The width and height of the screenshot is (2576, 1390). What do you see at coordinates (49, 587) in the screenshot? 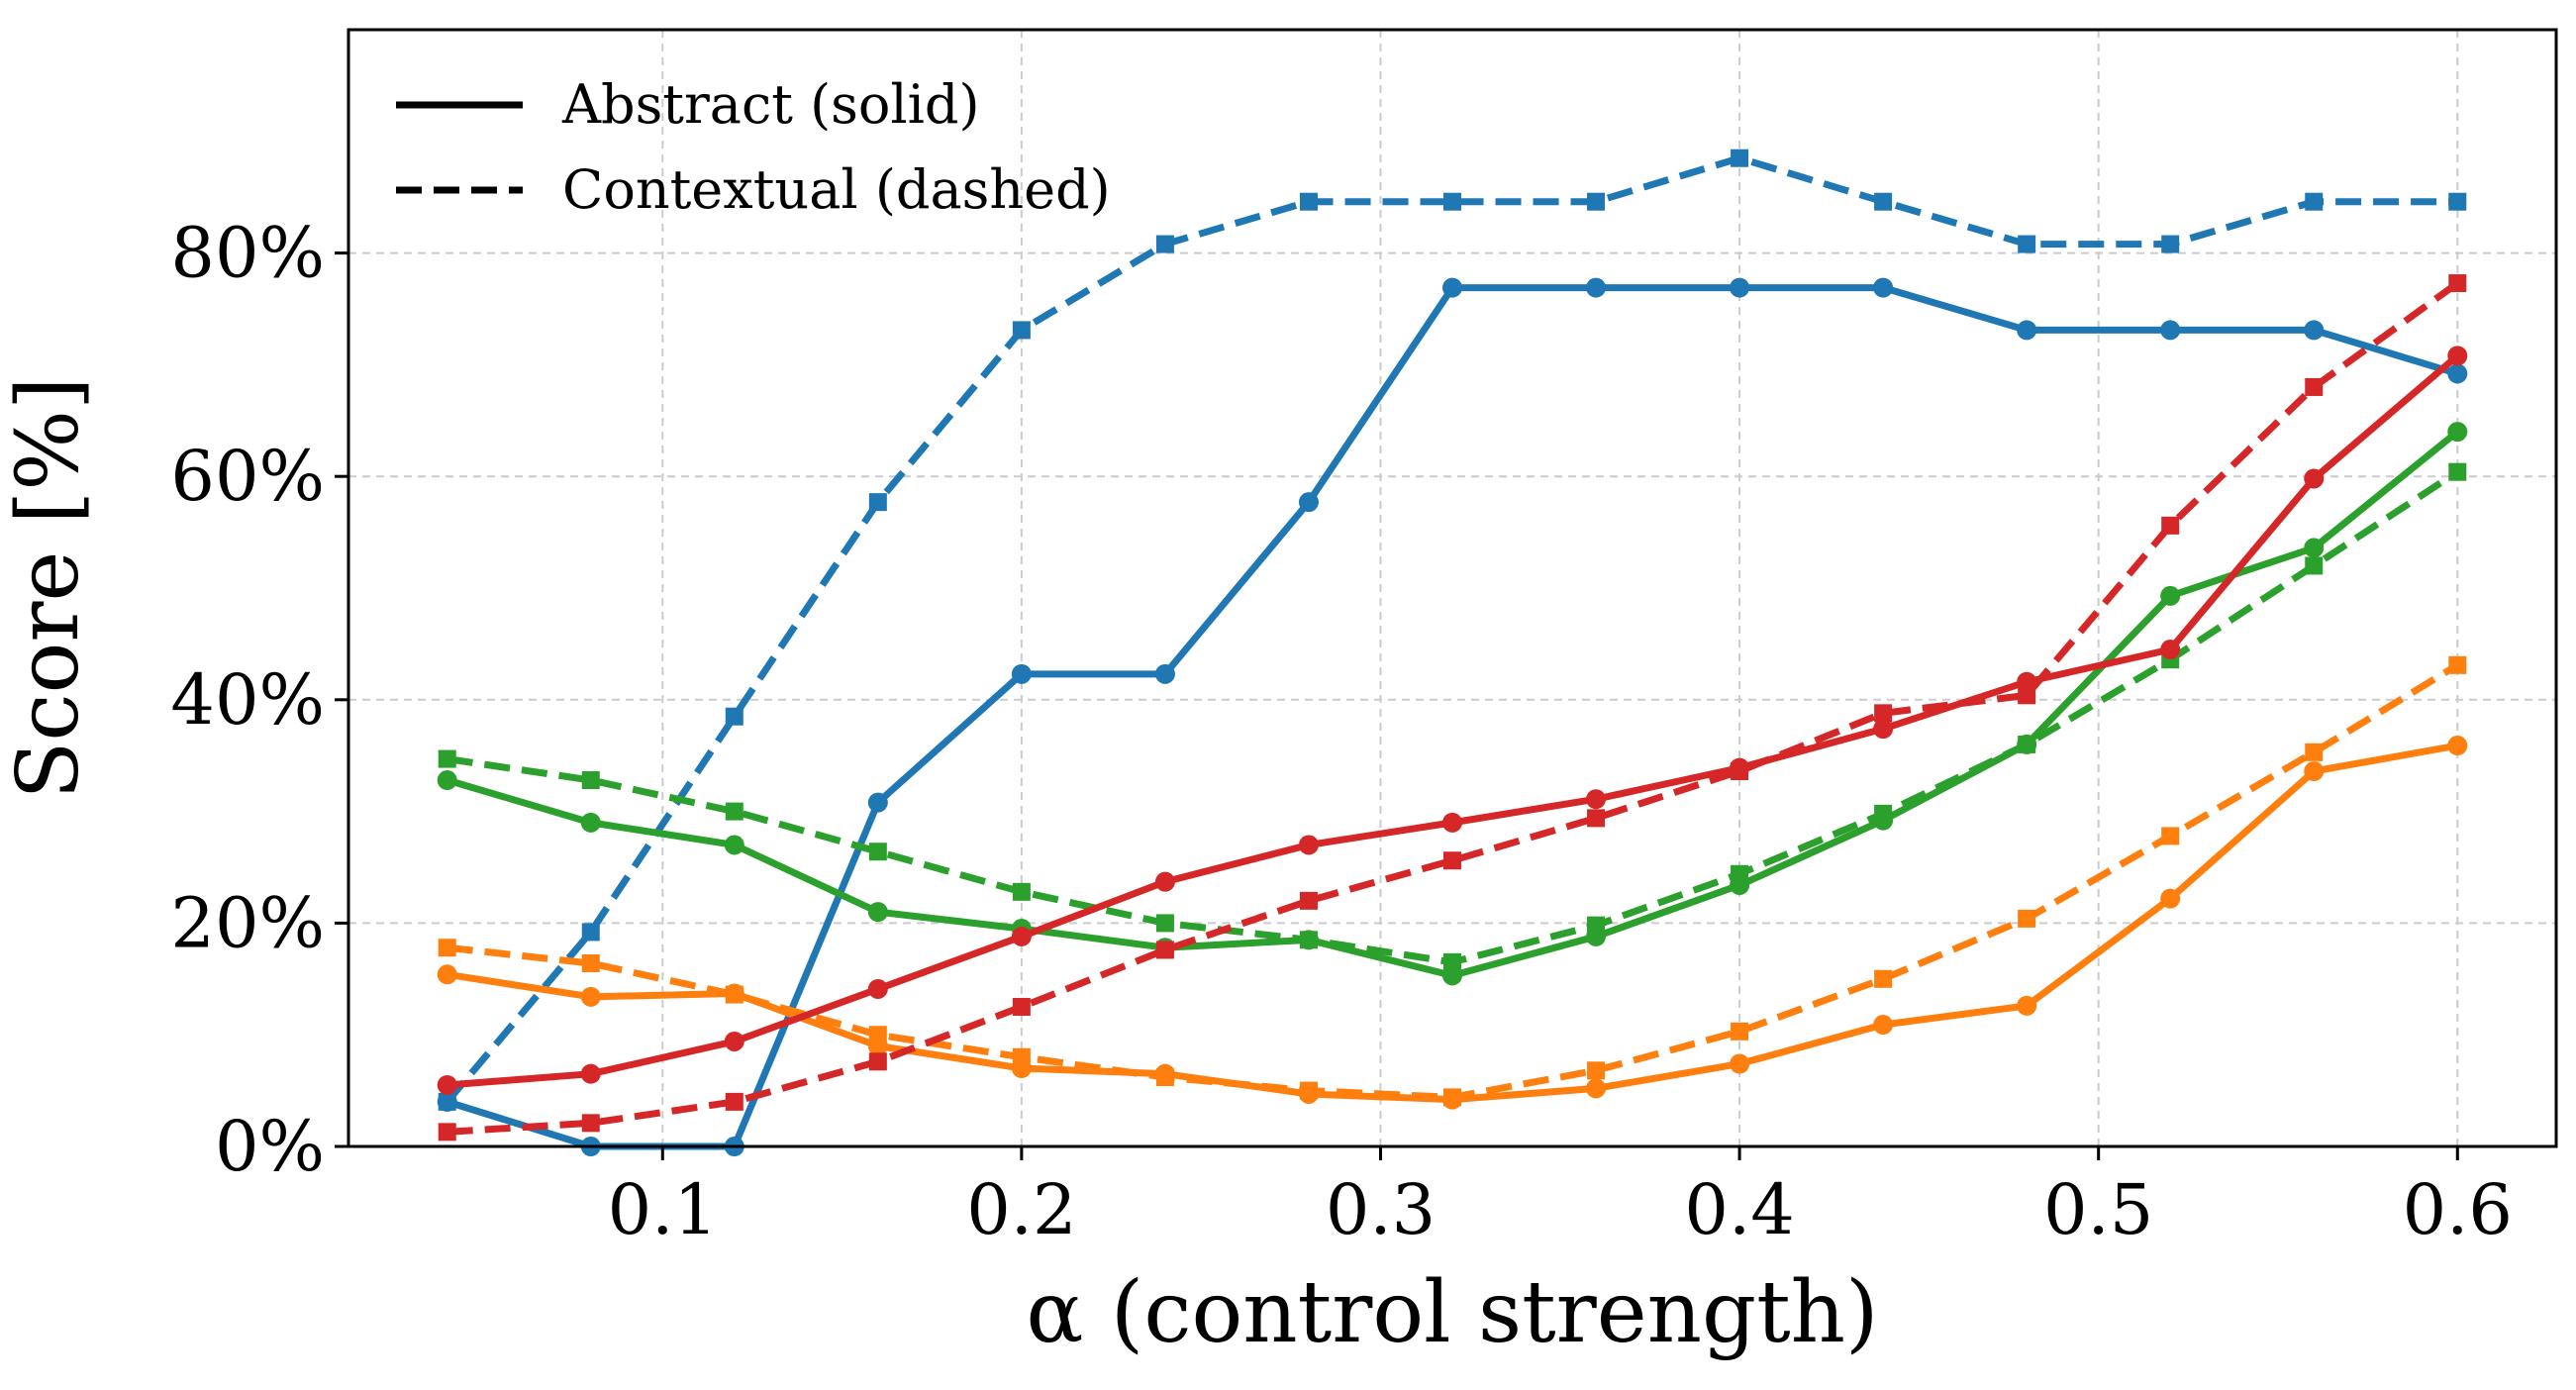
I see `y-axis-label: Score [%]` at bounding box center [49, 587].